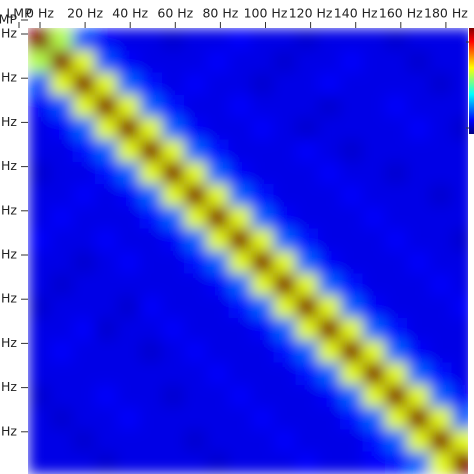 This screenshot has height=474, width=474. Describe the element at coordinates (8, 430) in the screenshot. I see `y-tick-label: 180 Hz` at that location.